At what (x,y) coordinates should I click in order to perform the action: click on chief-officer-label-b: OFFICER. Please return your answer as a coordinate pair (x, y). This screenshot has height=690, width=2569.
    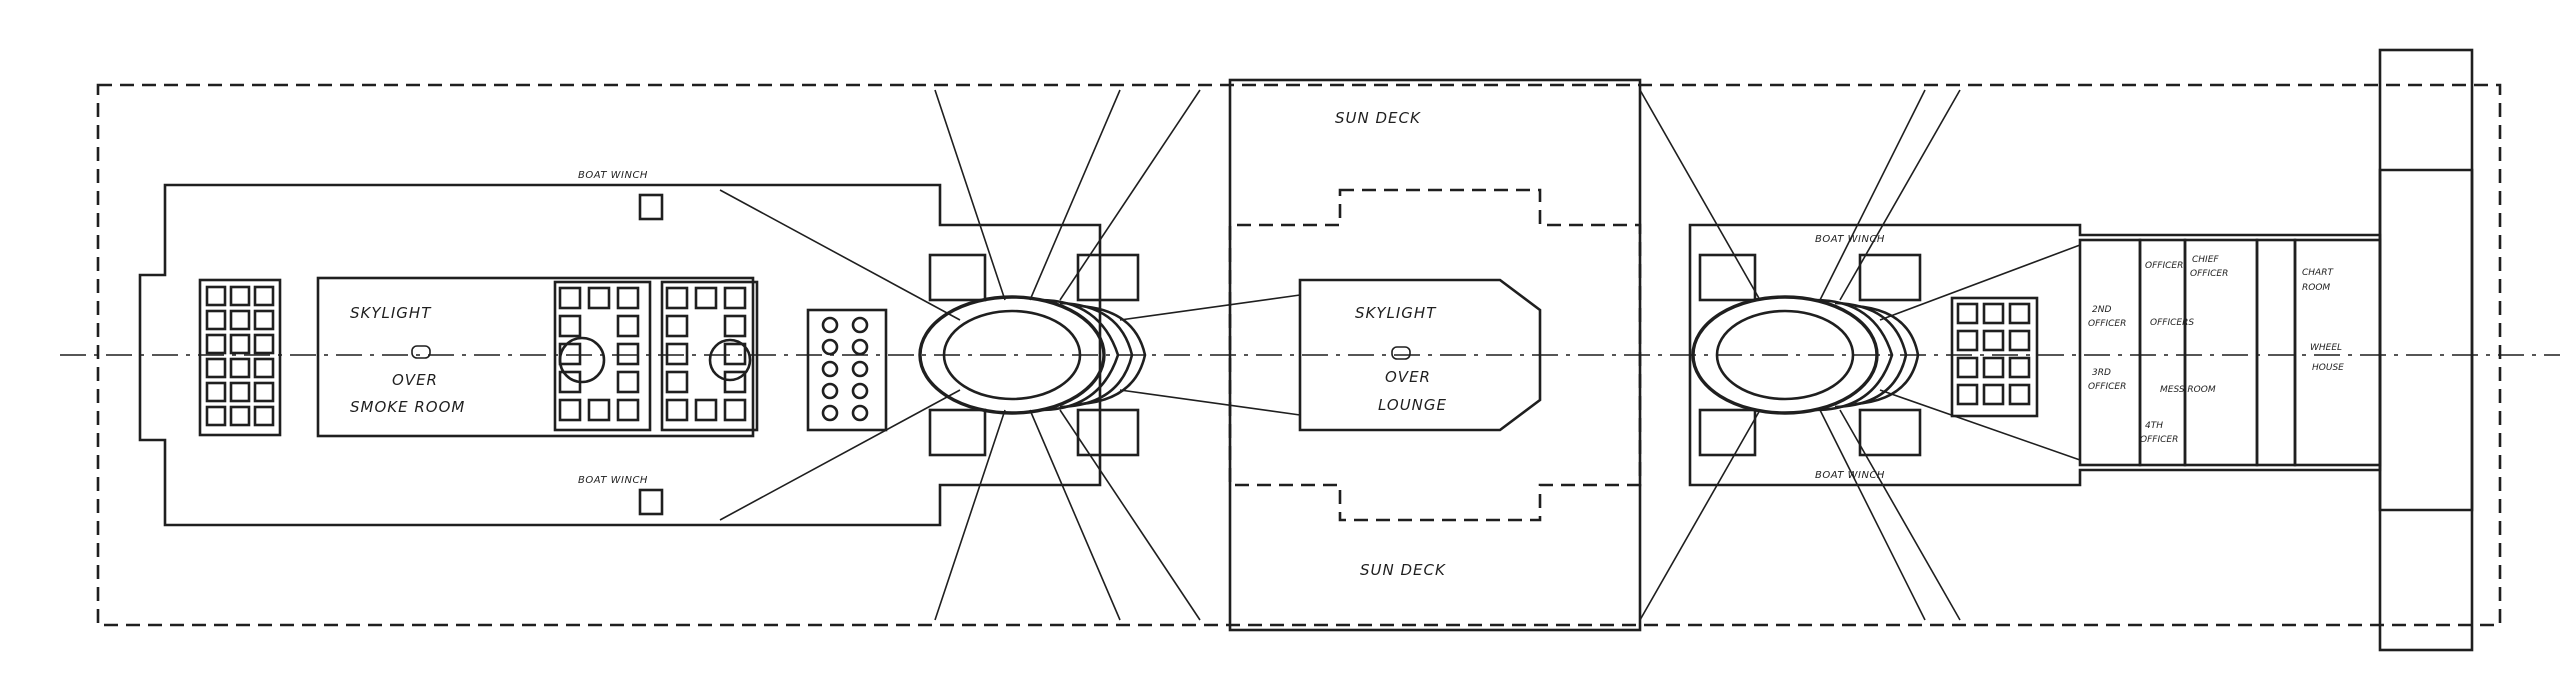
    Looking at the image, I should click on (2209, 274).